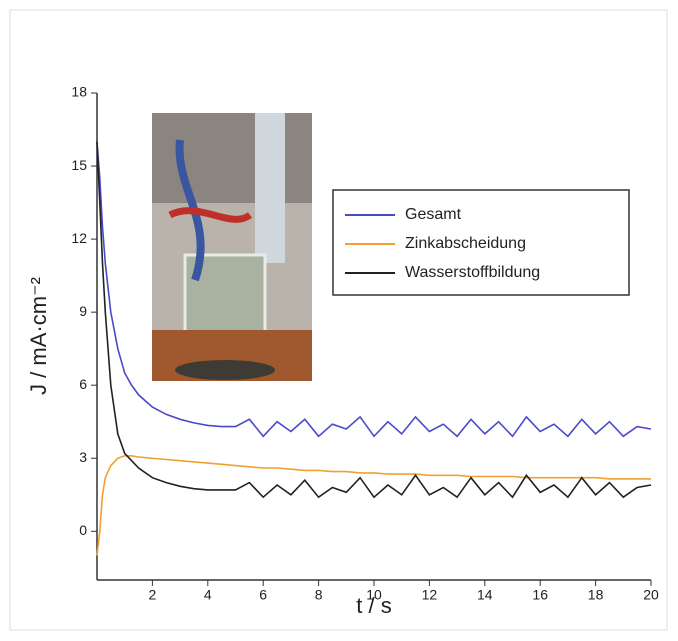 The height and width of the screenshot is (641, 678). Describe the element at coordinates (83, 311) in the screenshot. I see `y-tick-label: 9` at that location.